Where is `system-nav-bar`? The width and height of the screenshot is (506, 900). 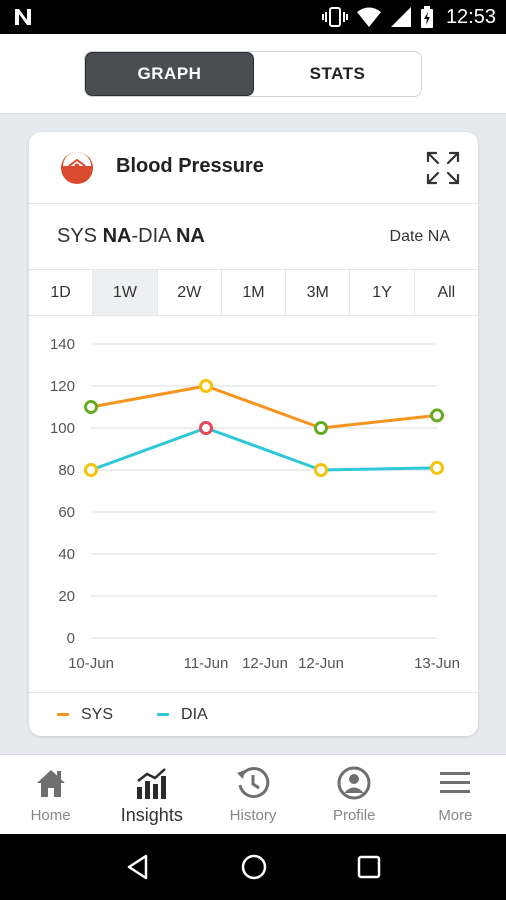 system-nav-bar is located at coordinates (253, 867).